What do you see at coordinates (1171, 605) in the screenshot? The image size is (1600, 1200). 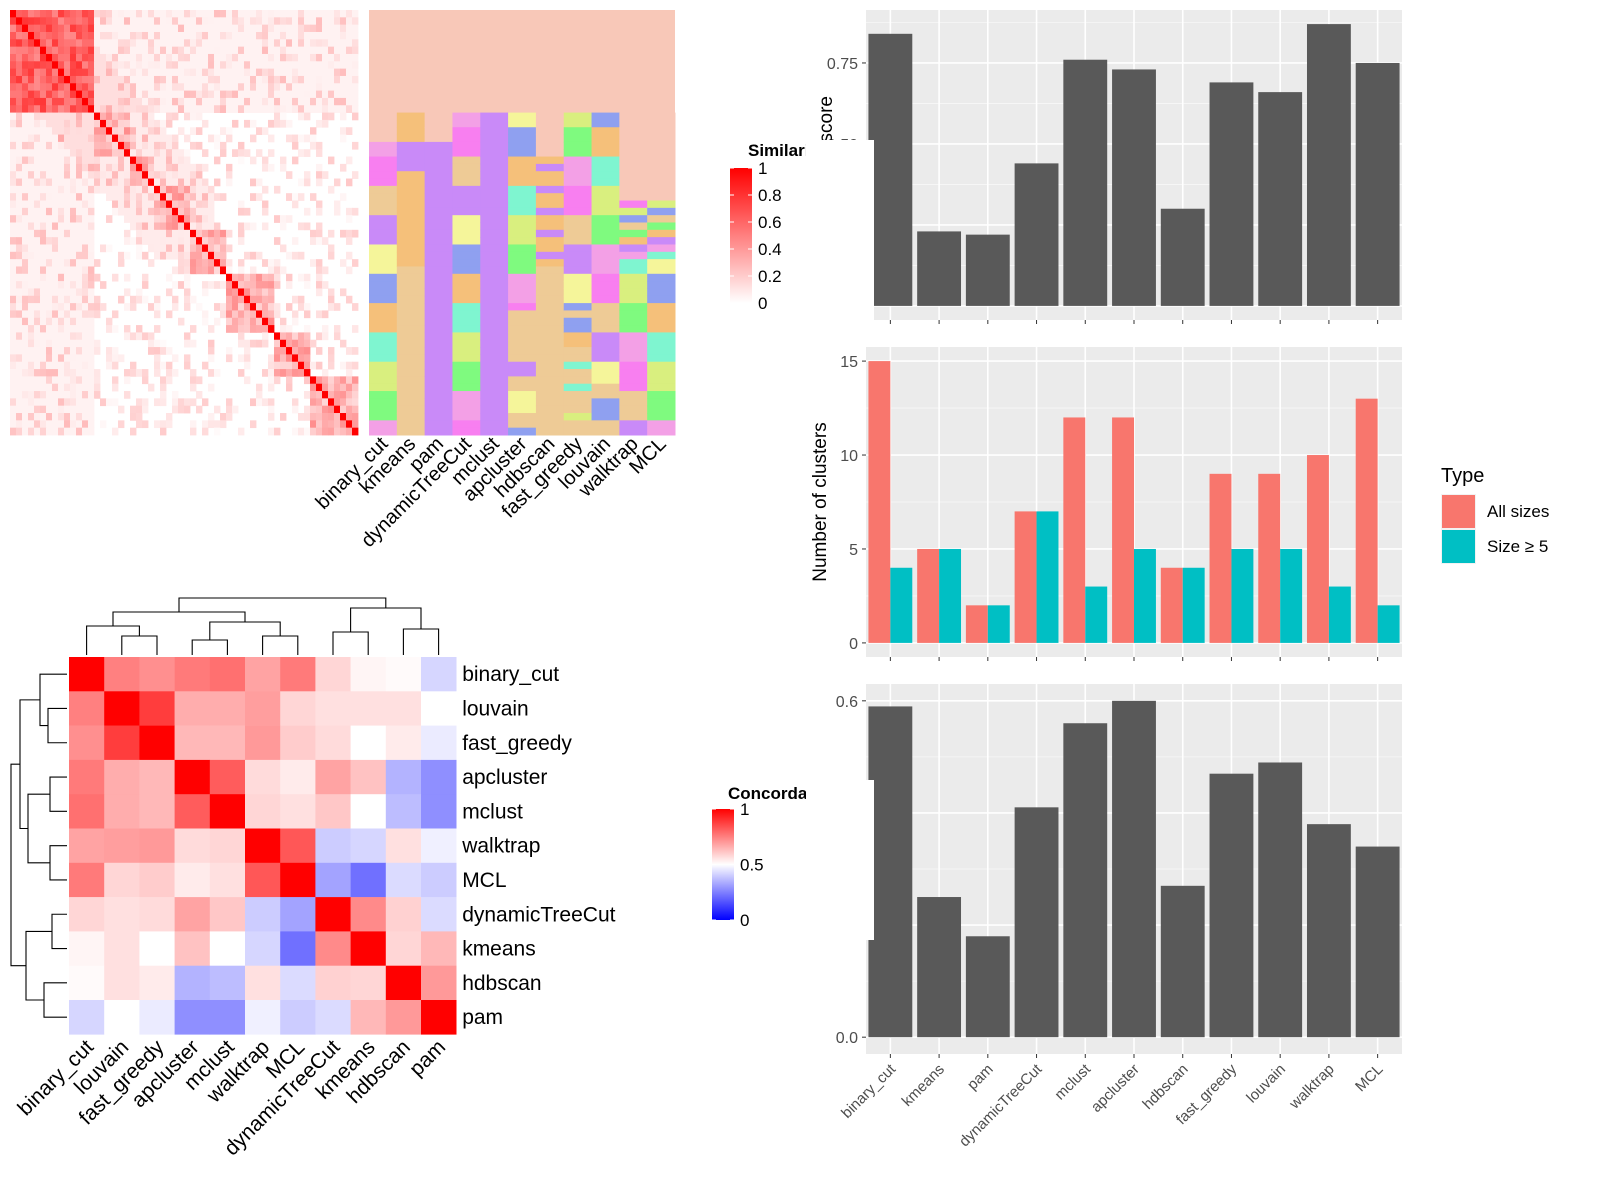 I see `bar-all-sizes` at bounding box center [1171, 605].